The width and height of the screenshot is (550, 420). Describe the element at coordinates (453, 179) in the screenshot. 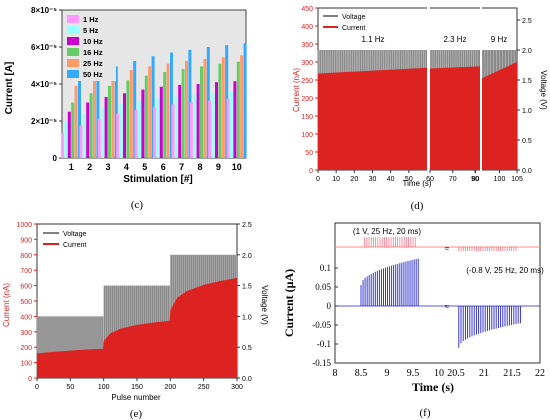

I see `x-tick-label: 70` at that location.